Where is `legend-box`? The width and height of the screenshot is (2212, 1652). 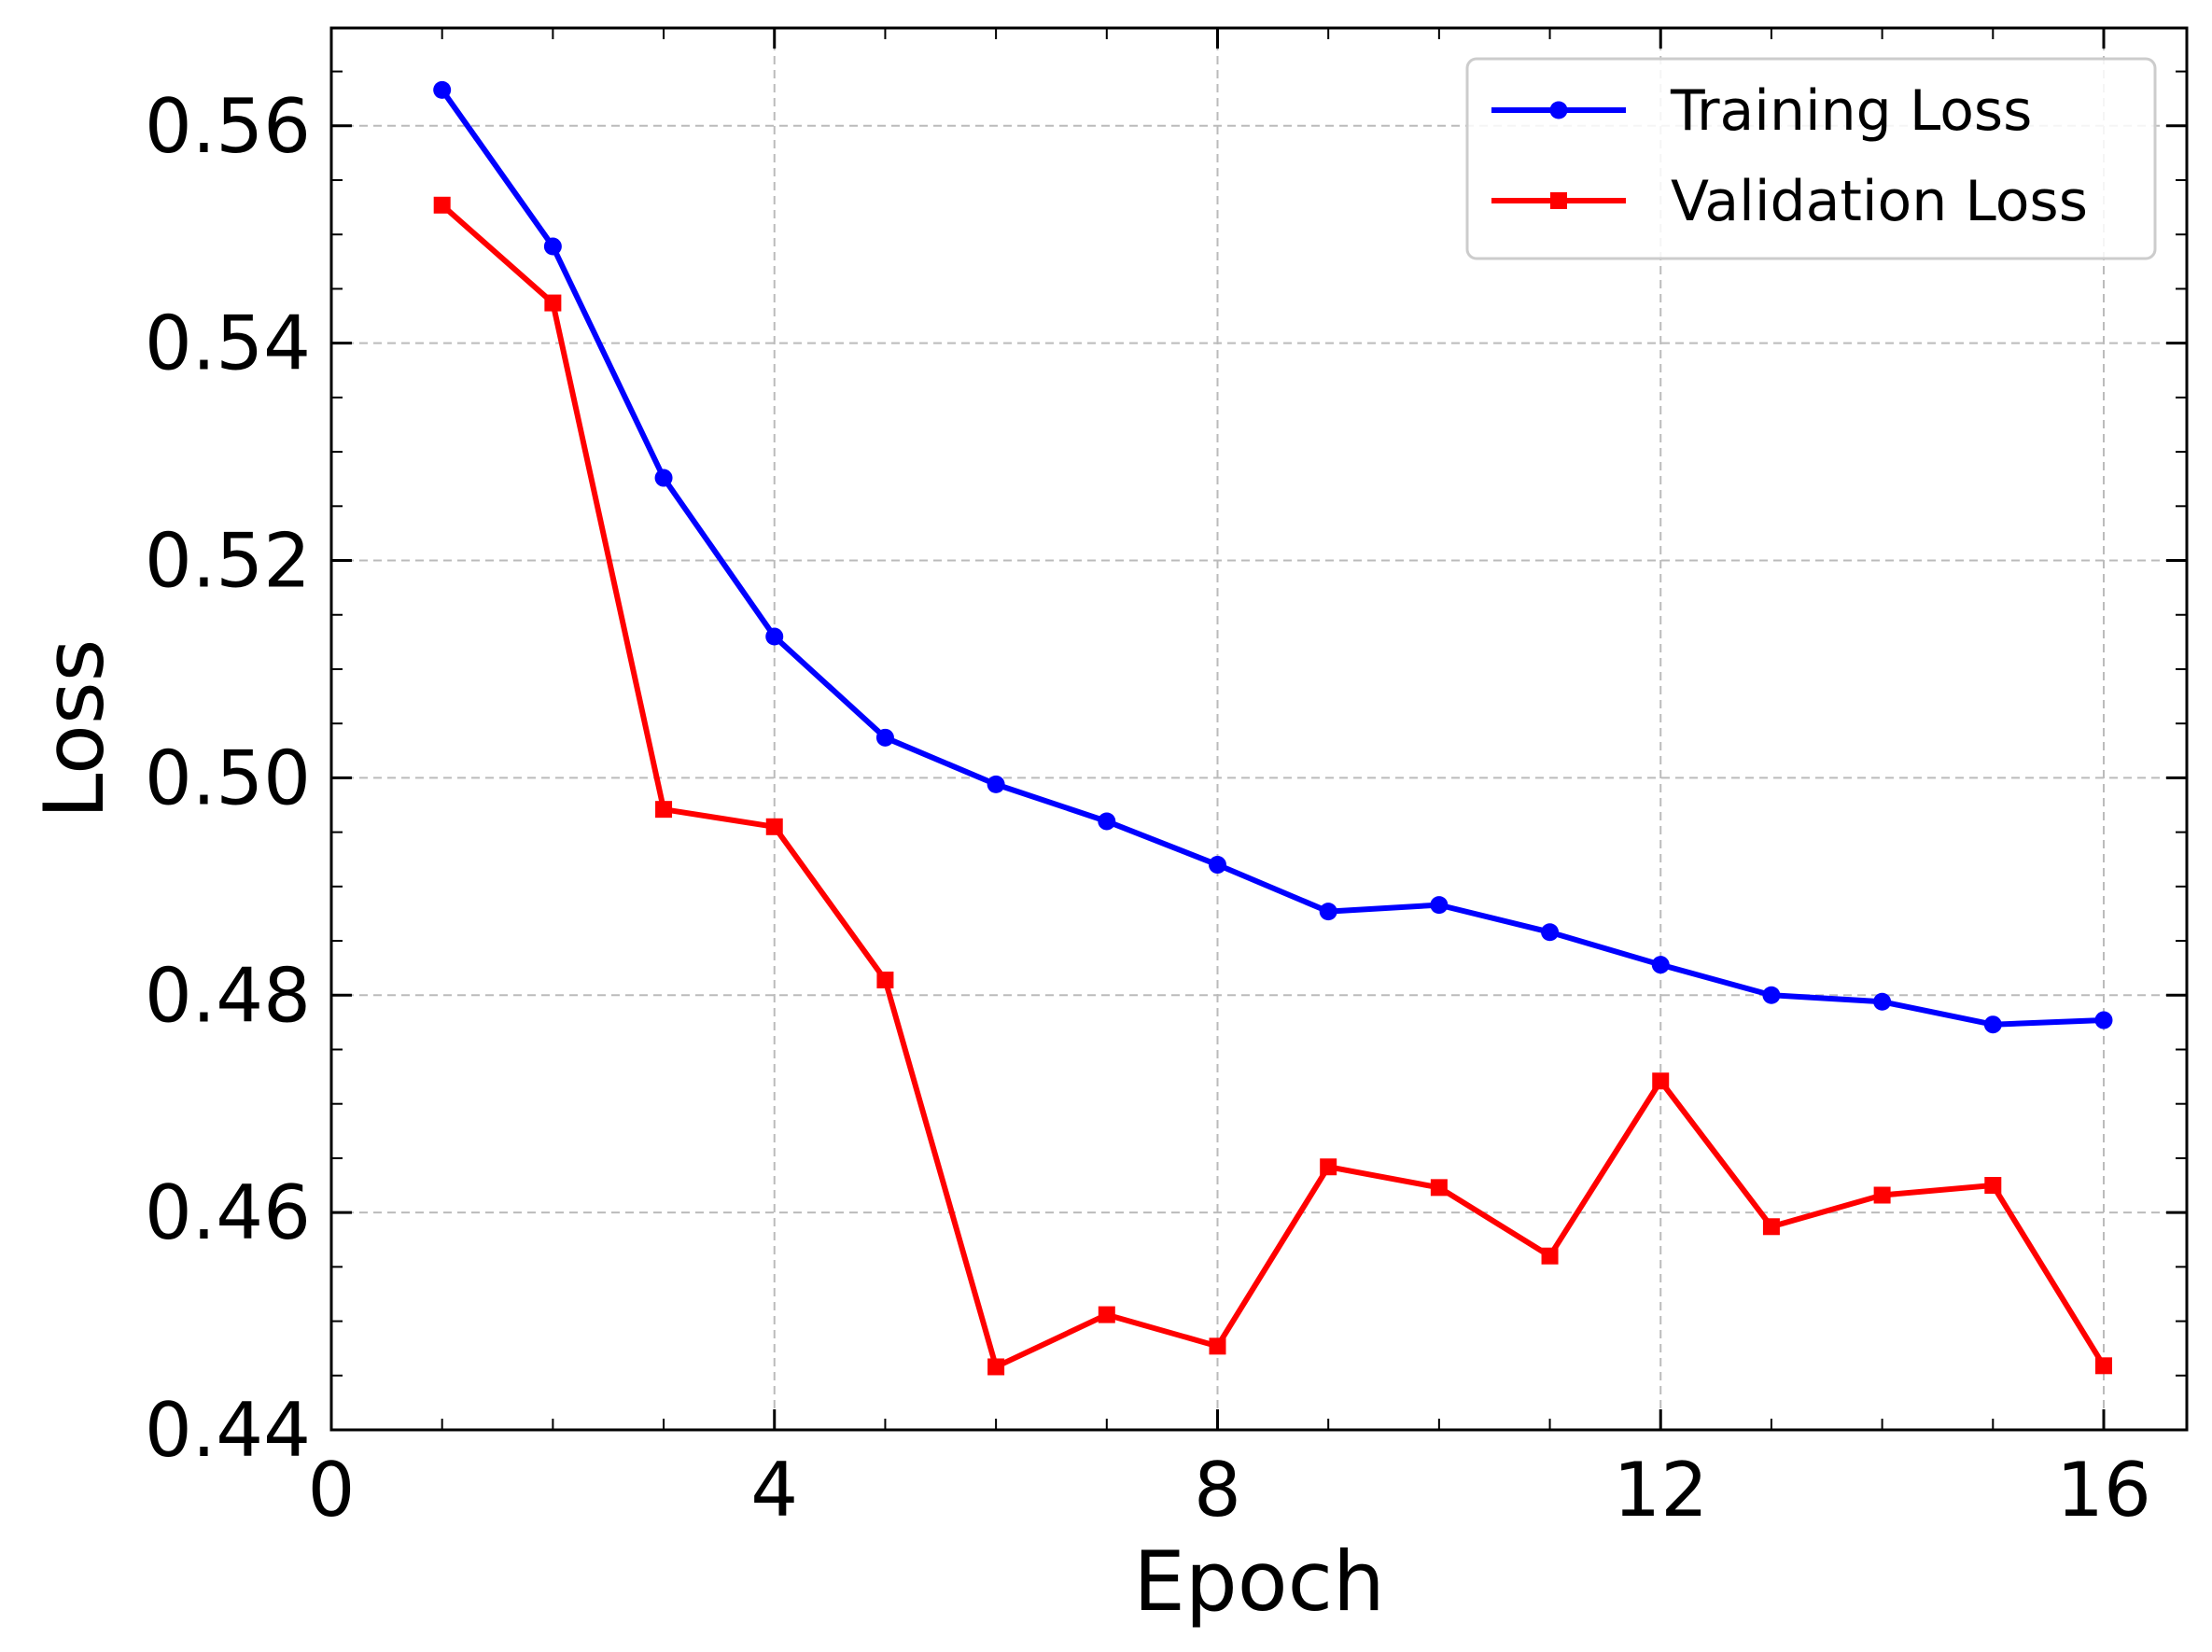 legend-box is located at coordinates (1811, 158).